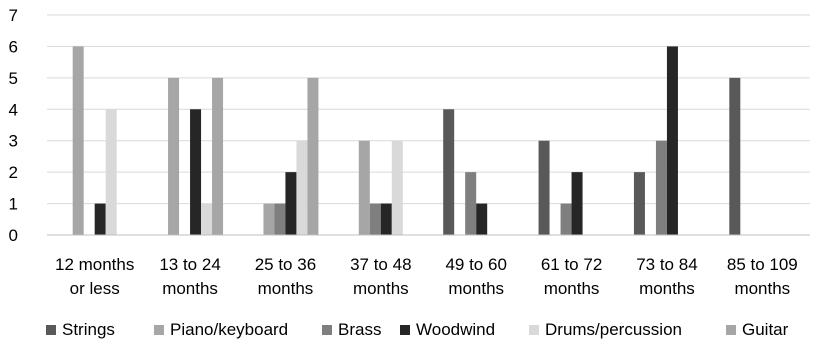 The width and height of the screenshot is (817, 348). I want to click on legend-label: Piano/keyboard, so click(229, 329).